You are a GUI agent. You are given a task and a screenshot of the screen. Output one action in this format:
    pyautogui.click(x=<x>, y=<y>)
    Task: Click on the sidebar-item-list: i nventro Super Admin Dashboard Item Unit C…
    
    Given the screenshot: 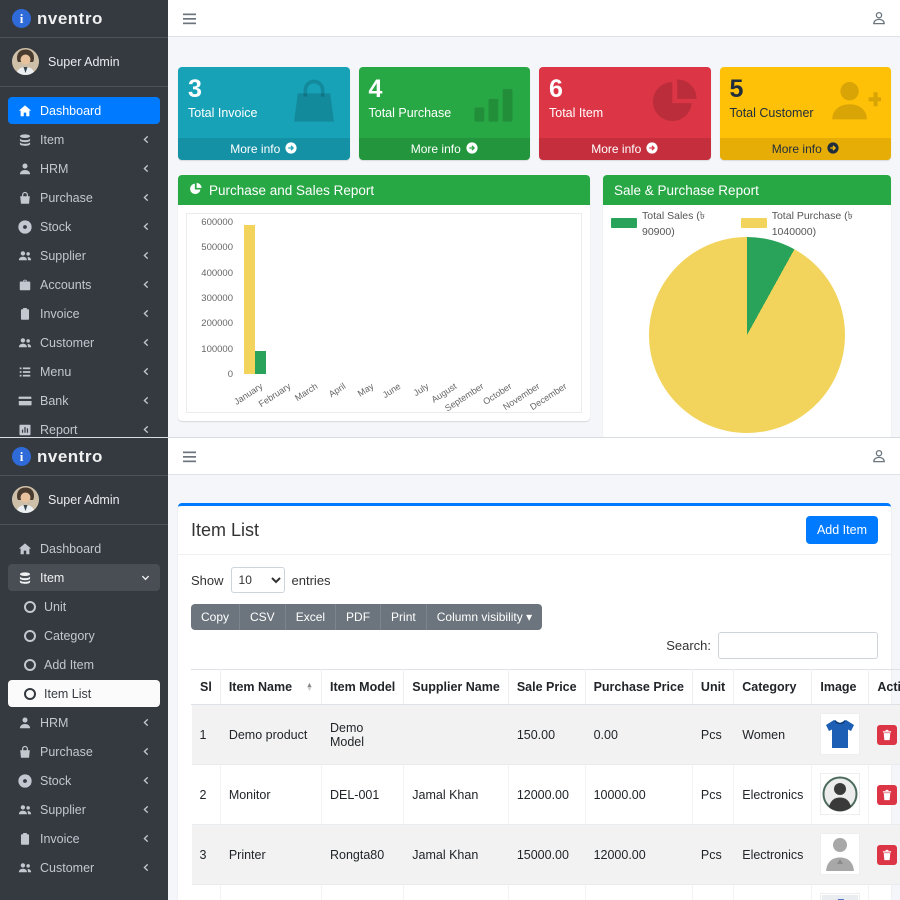 What is the action you would take?
    pyautogui.click(x=84, y=669)
    